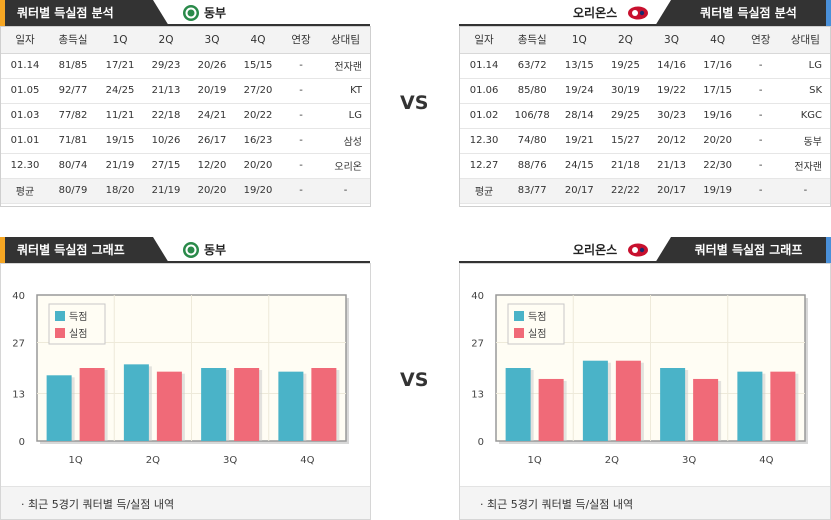 The height and width of the screenshot is (520, 831). I want to click on footnote: · 최근 5경기 쿼터별 득/실점 내역, so click(557, 504).